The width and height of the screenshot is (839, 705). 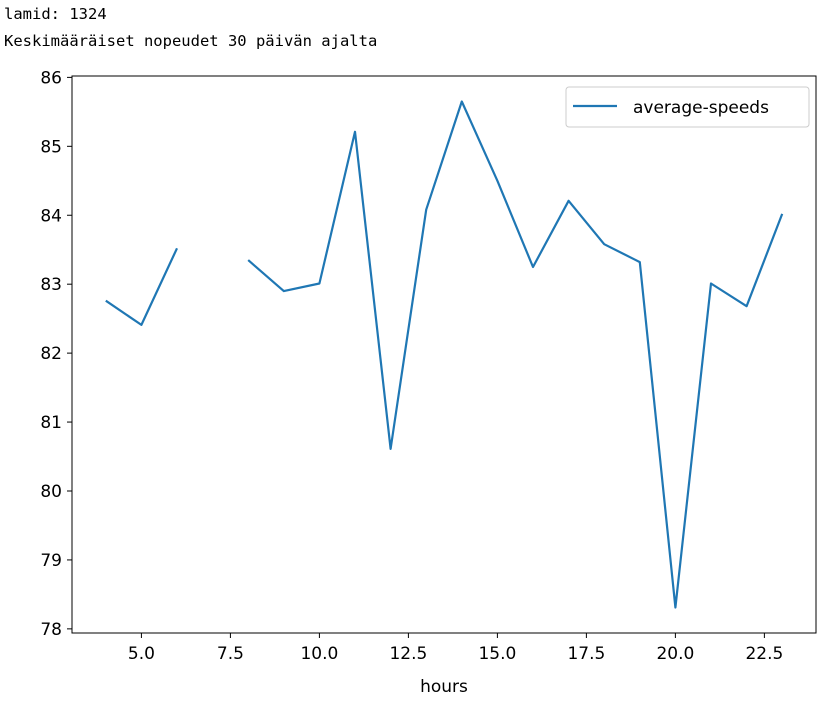 I want to click on y-tick-label: 78, so click(x=51, y=630).